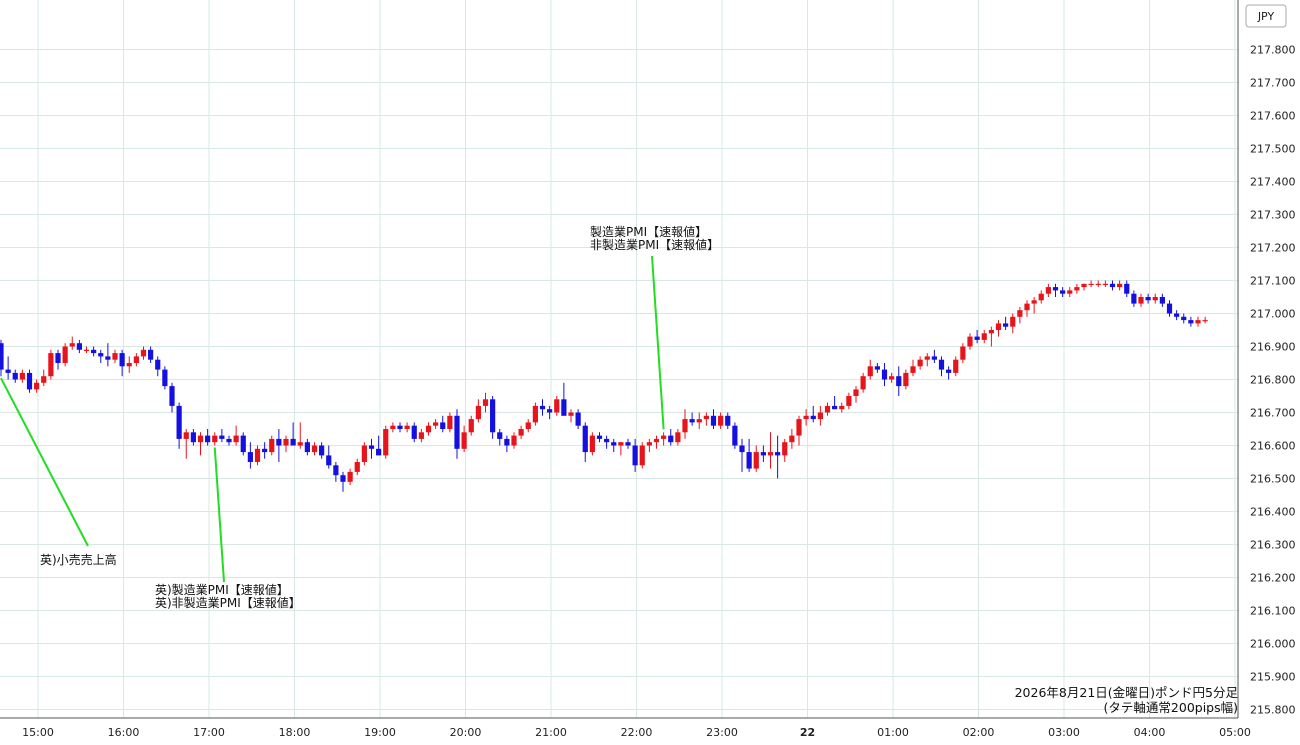  Describe the element at coordinates (1150, 732) in the screenshot. I see `time-tick-label: 04:00` at that location.